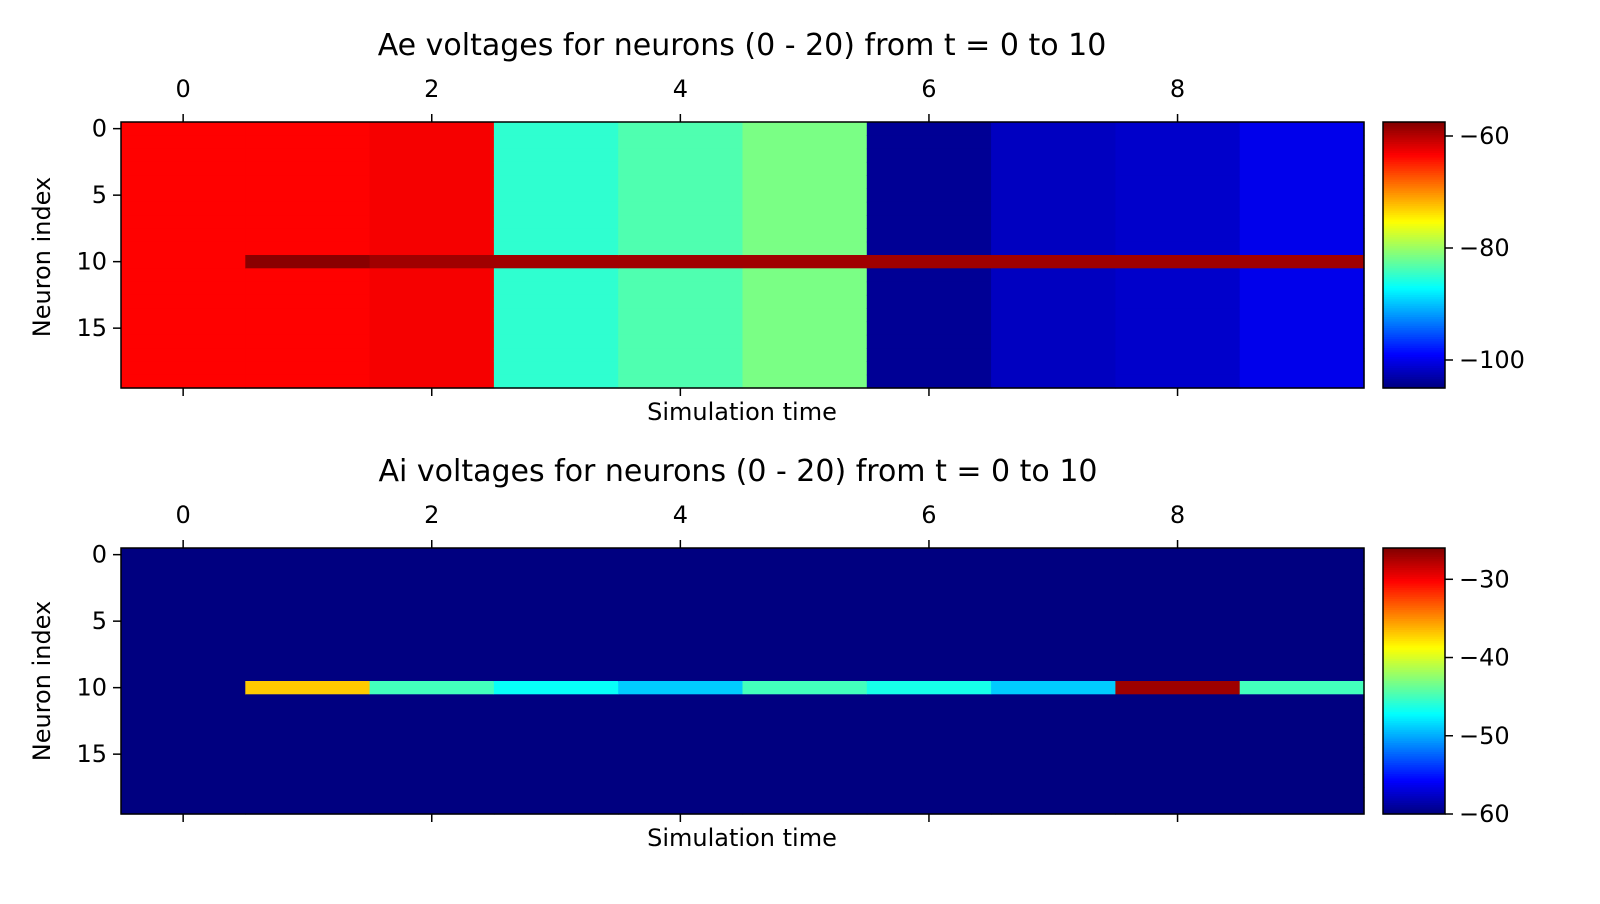  What do you see at coordinates (1492, 360) in the screenshot?
I see `ae-colorbar-tick-label: −100` at bounding box center [1492, 360].